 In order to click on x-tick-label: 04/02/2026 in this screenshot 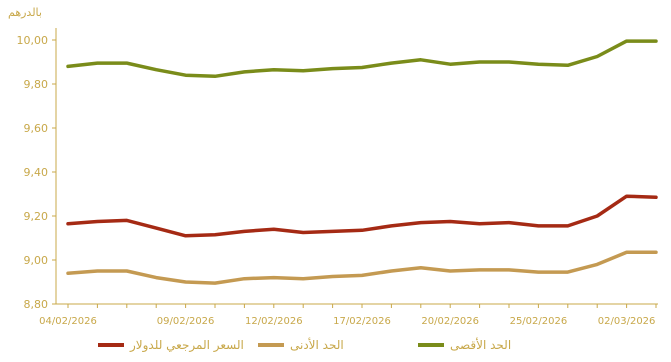, I will do `click(68, 321)`.